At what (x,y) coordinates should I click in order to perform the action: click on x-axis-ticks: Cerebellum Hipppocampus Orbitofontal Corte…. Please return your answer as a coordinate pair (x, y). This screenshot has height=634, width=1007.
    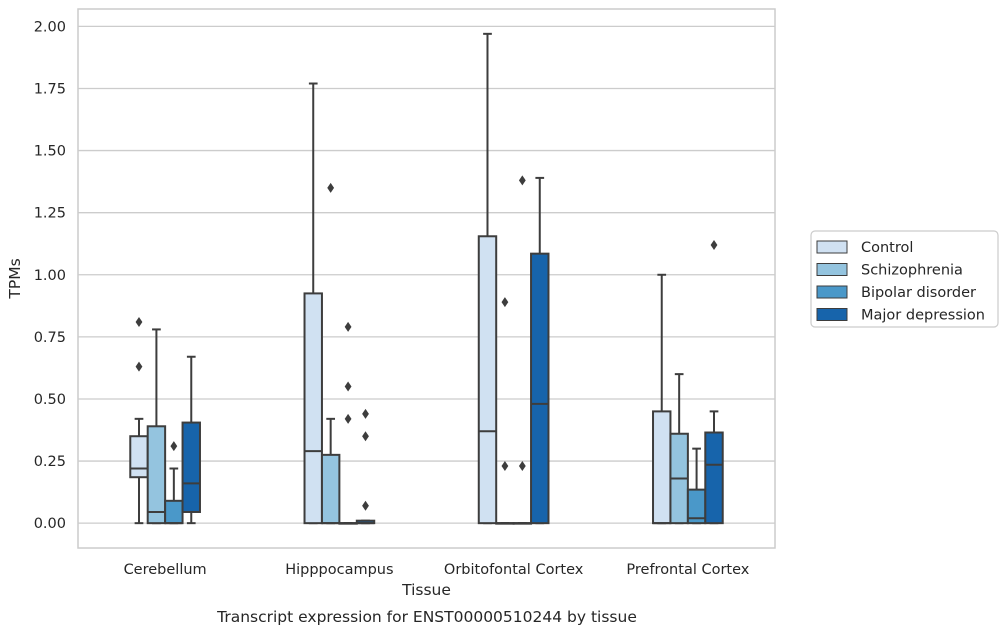
    Looking at the image, I should click on (437, 570).